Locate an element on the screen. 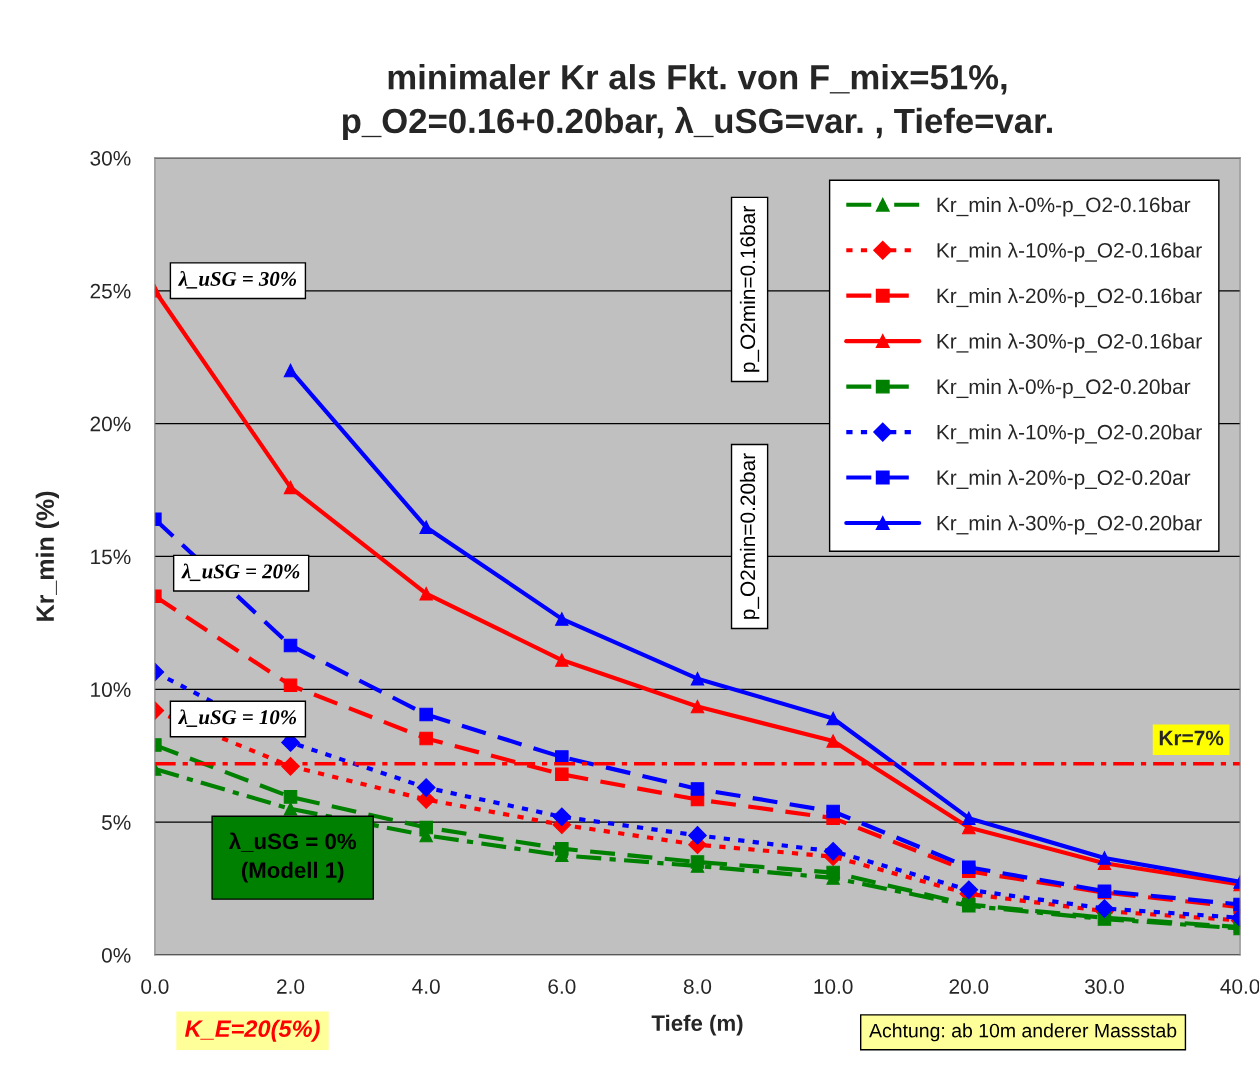 The height and width of the screenshot is (1067, 1259). text: K_E=20(5%) is located at coordinates (252, 1030).